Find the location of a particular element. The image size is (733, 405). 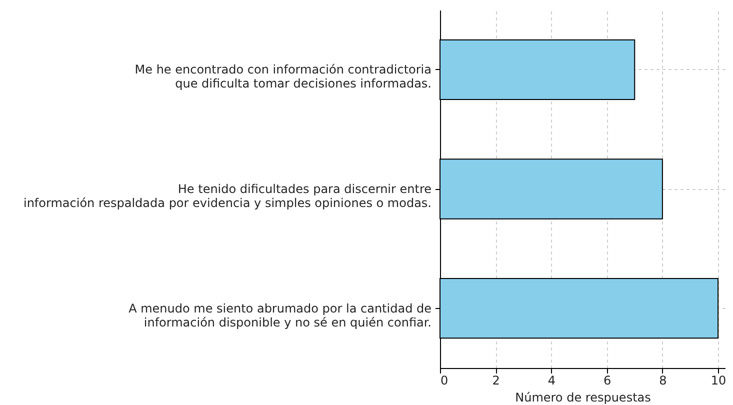

x-axis-title: Número de respuestas is located at coordinates (583, 397).